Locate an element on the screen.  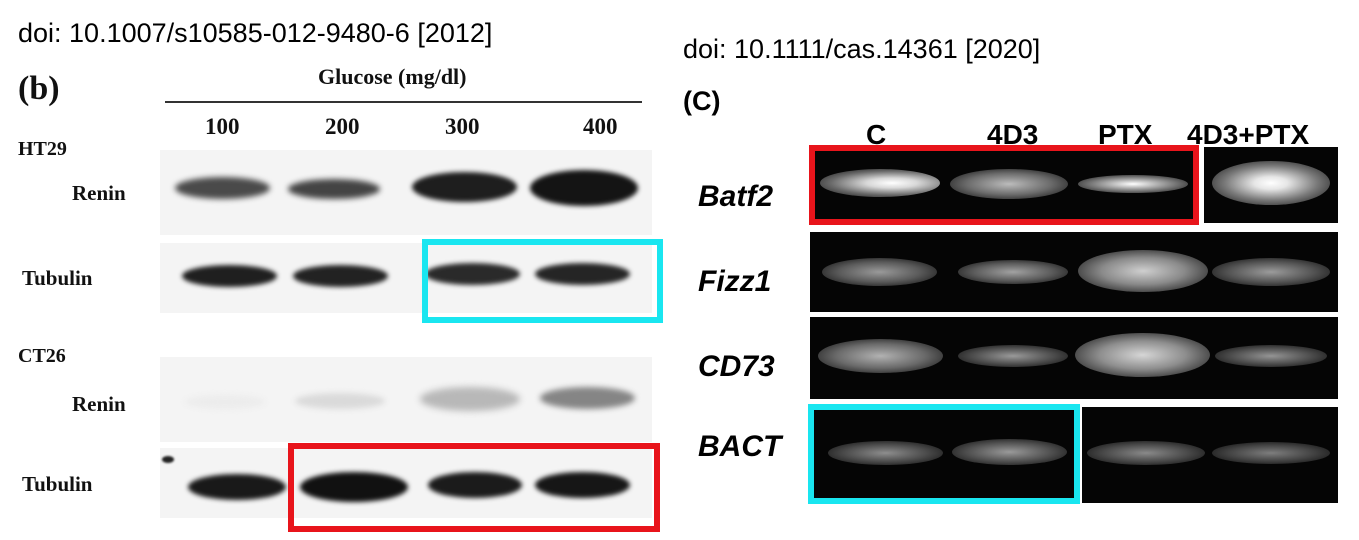
cyan-highlight-box-left is located at coordinates (542, 281).